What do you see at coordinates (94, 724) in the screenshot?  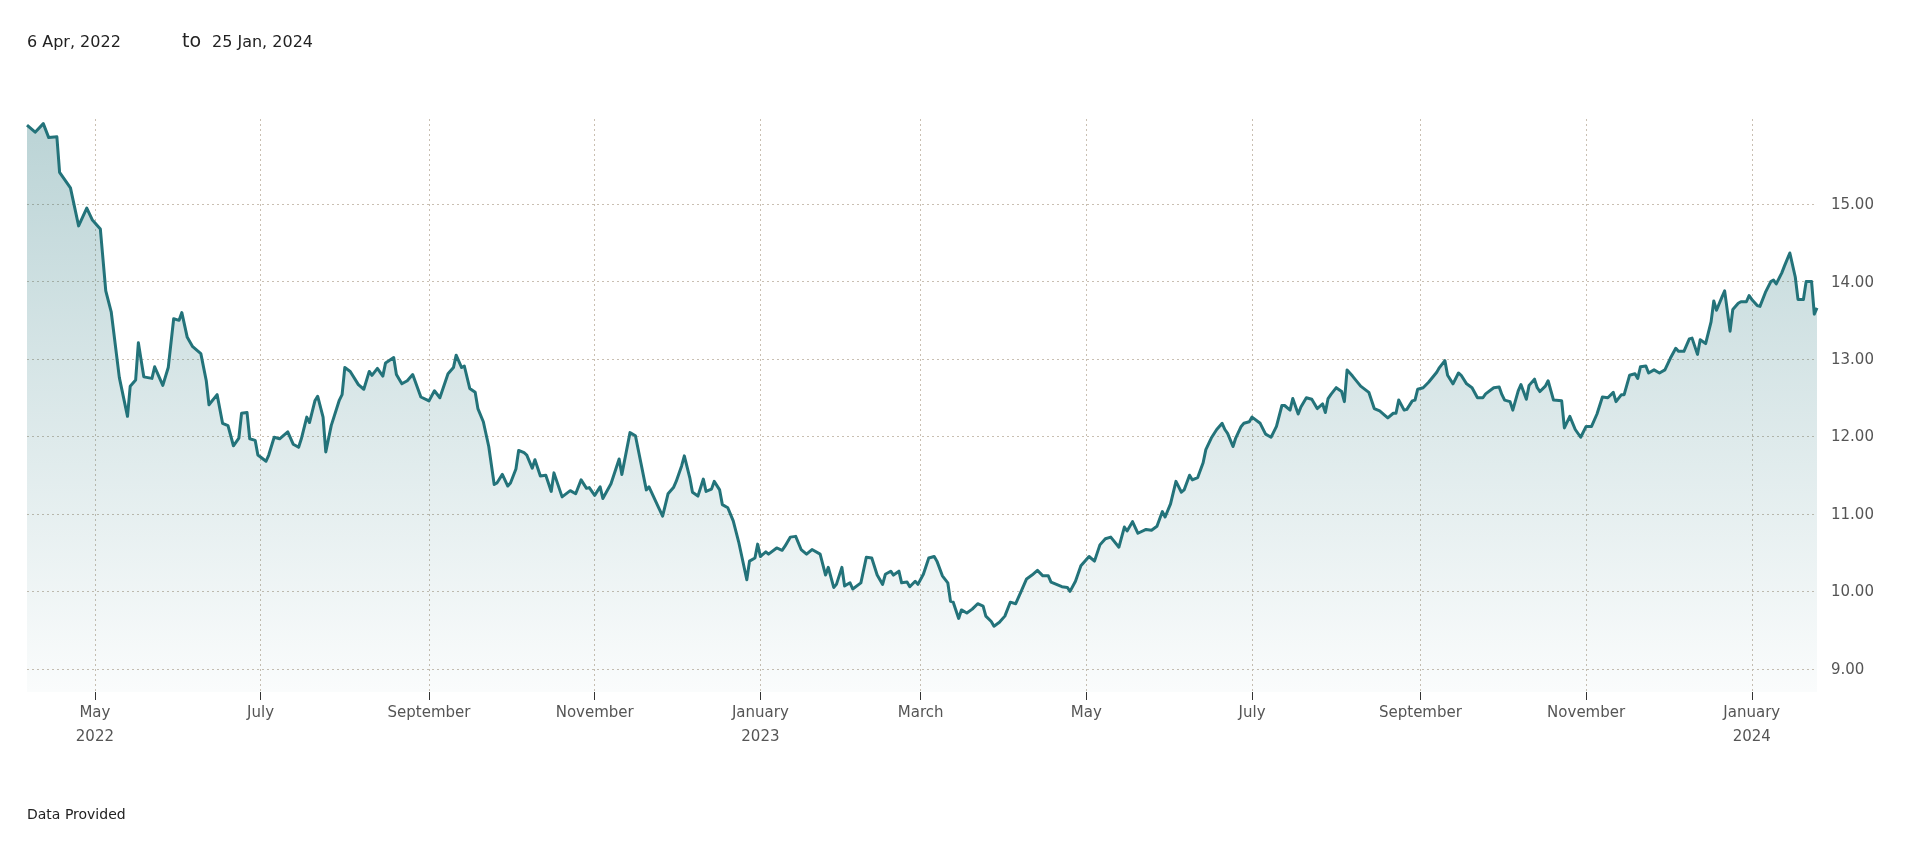 I see `x-tick-label: May 2022` at bounding box center [94, 724].